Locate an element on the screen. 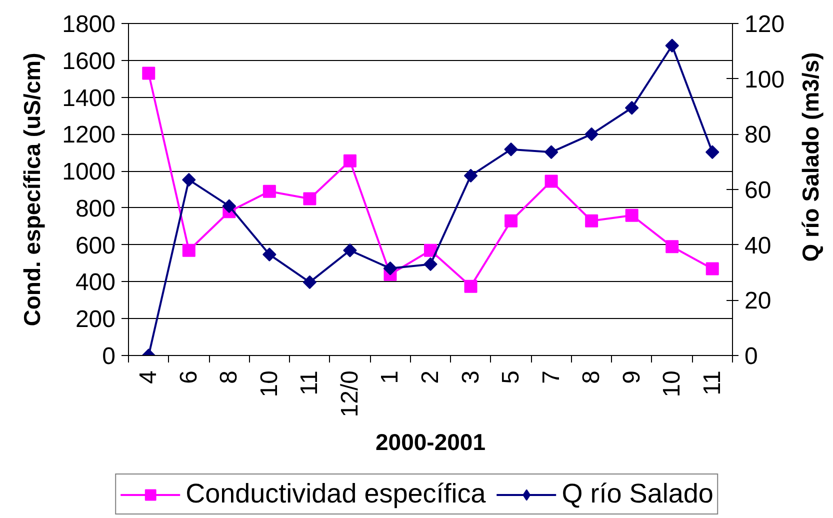 Image resolution: width=833 pixels, height=518 pixels. y-tick-label: 1800 is located at coordinates (89, 24).